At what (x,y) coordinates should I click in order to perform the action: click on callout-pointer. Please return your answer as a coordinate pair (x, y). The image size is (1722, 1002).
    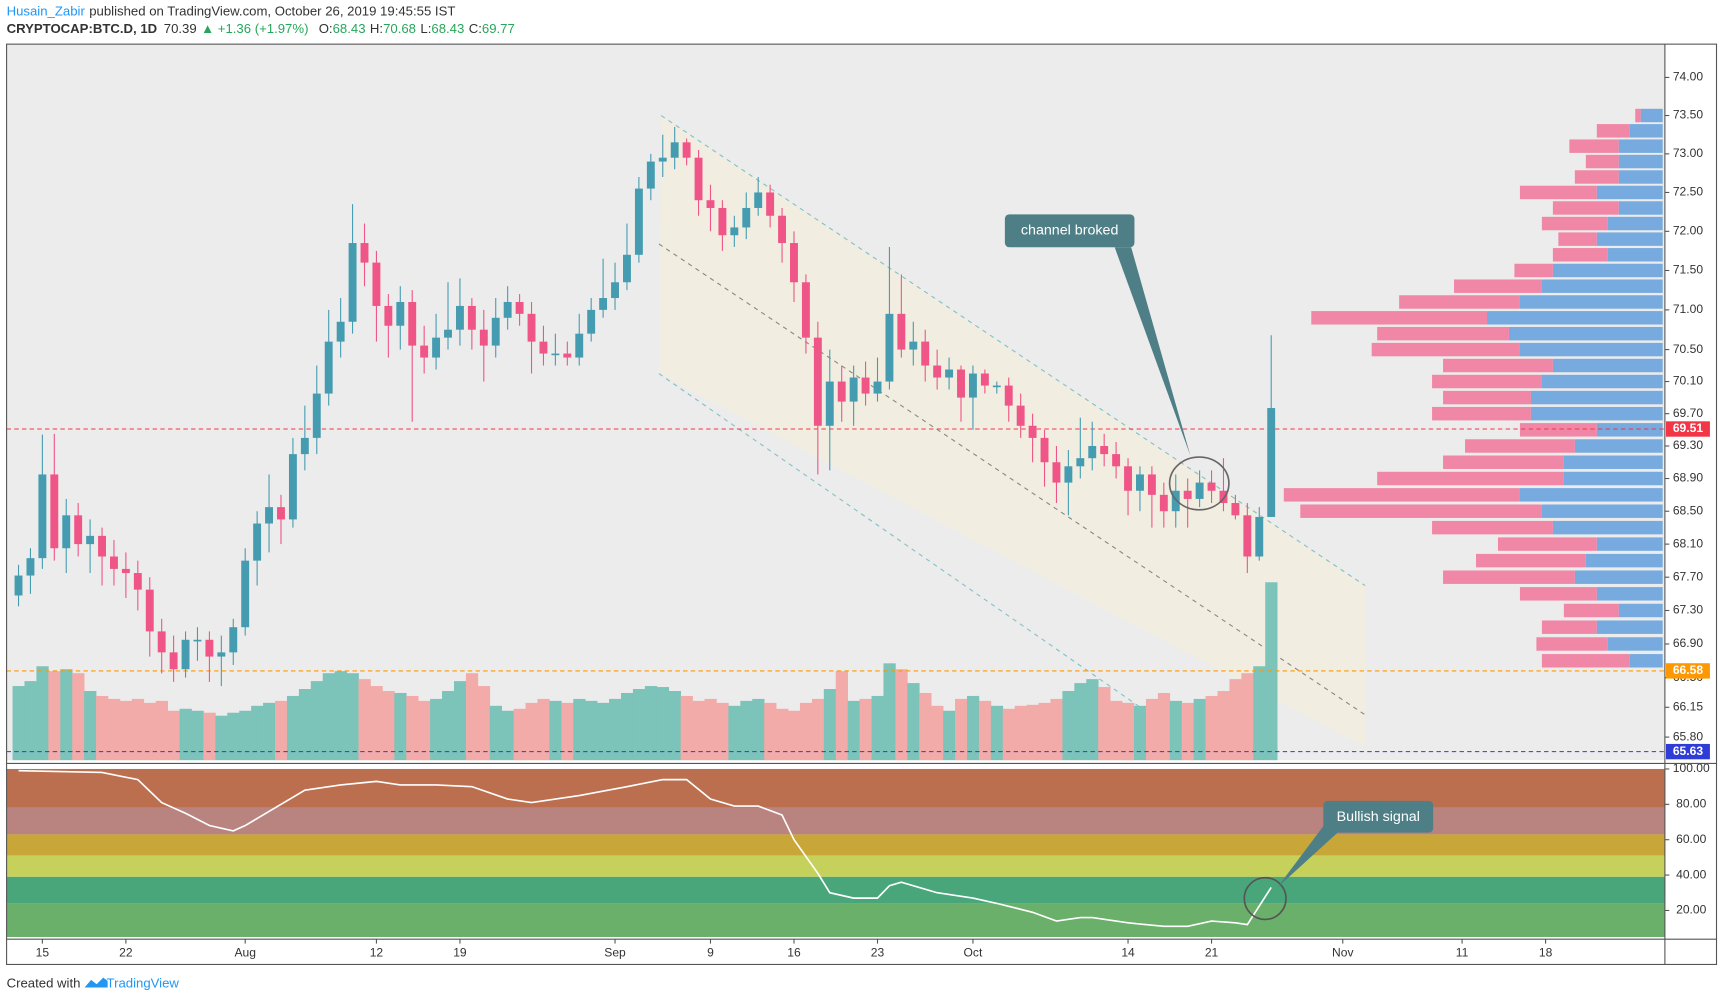
    Looking at the image, I should click on (1307, 857).